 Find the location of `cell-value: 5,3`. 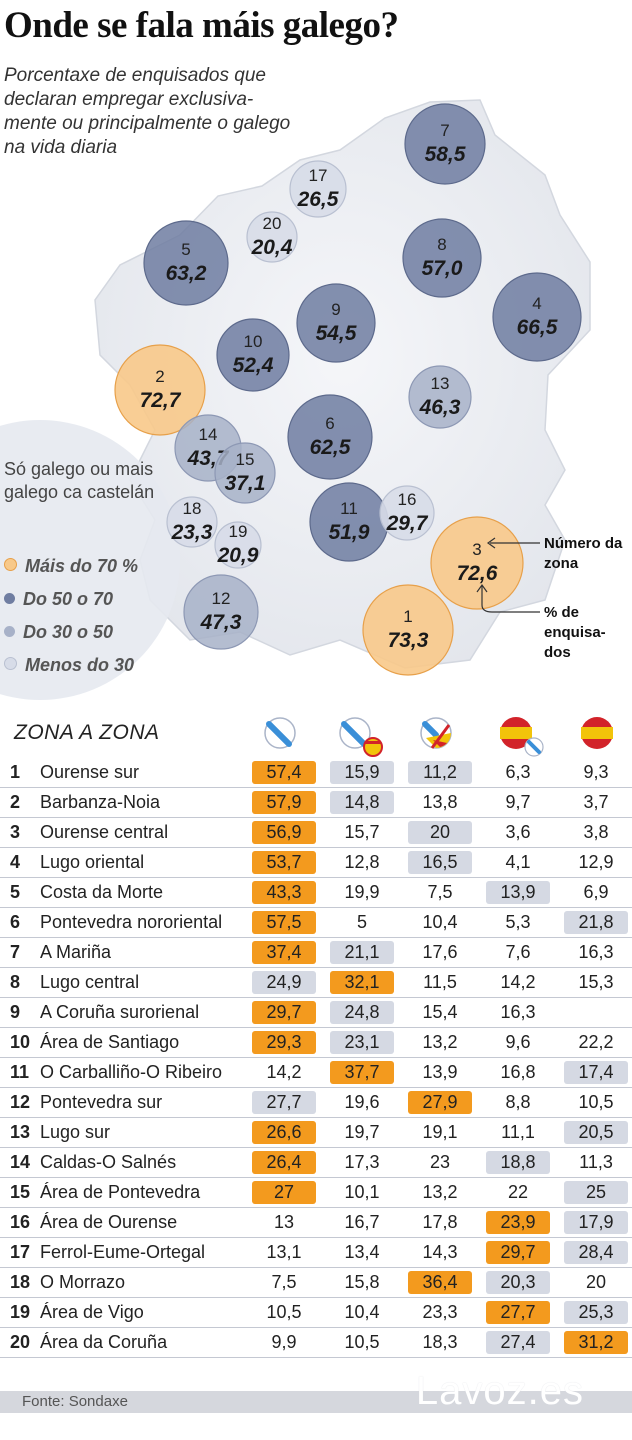

cell-value: 5,3 is located at coordinates (518, 922).